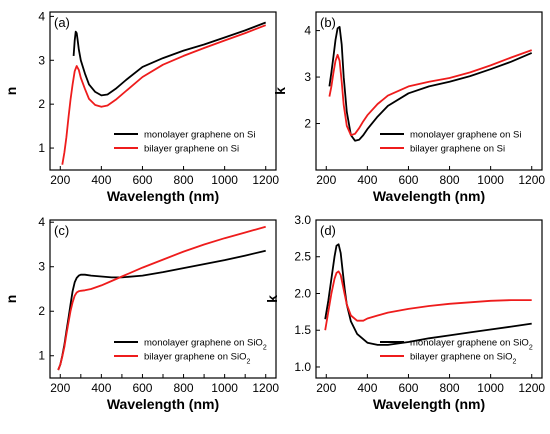  What do you see at coordinates (265, 388) in the screenshot?
I see `panel-c-x-tick-label: 1200` at bounding box center [265, 388].